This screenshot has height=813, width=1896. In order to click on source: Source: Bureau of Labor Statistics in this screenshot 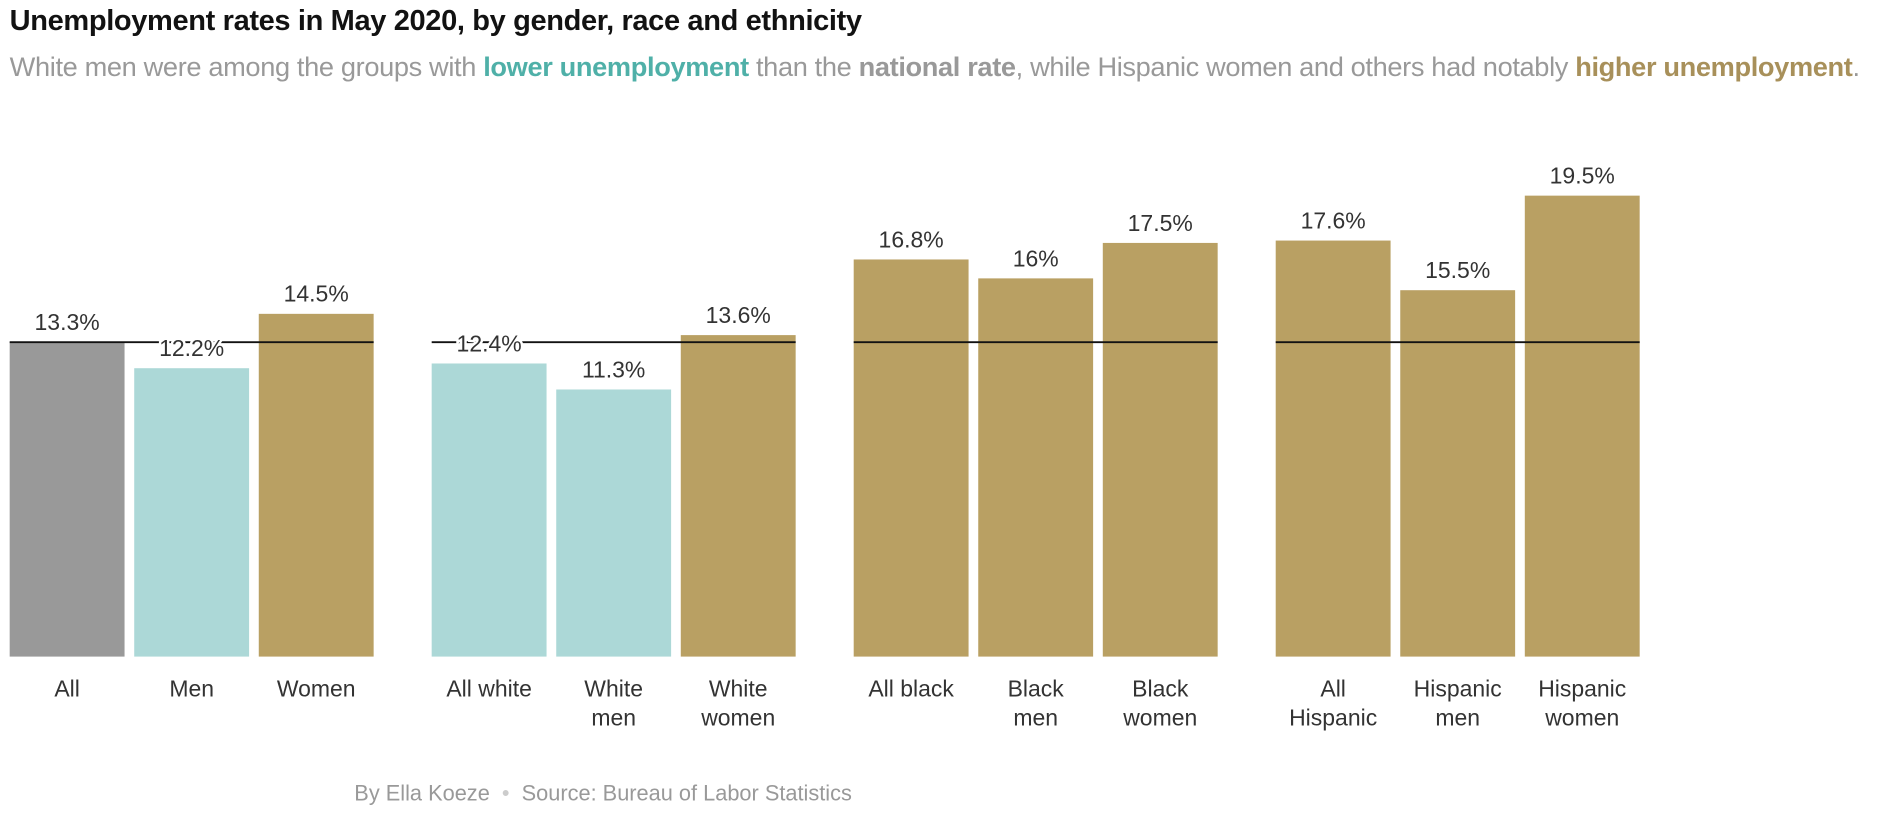, I will do `click(686, 793)`.